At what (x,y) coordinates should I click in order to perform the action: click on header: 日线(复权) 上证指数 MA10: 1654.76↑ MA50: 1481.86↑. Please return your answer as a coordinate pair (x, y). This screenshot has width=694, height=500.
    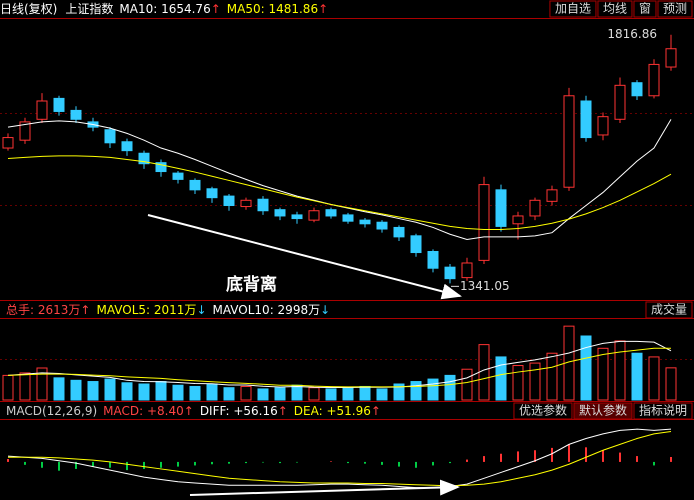
    Looking at the image, I should click on (164, 8).